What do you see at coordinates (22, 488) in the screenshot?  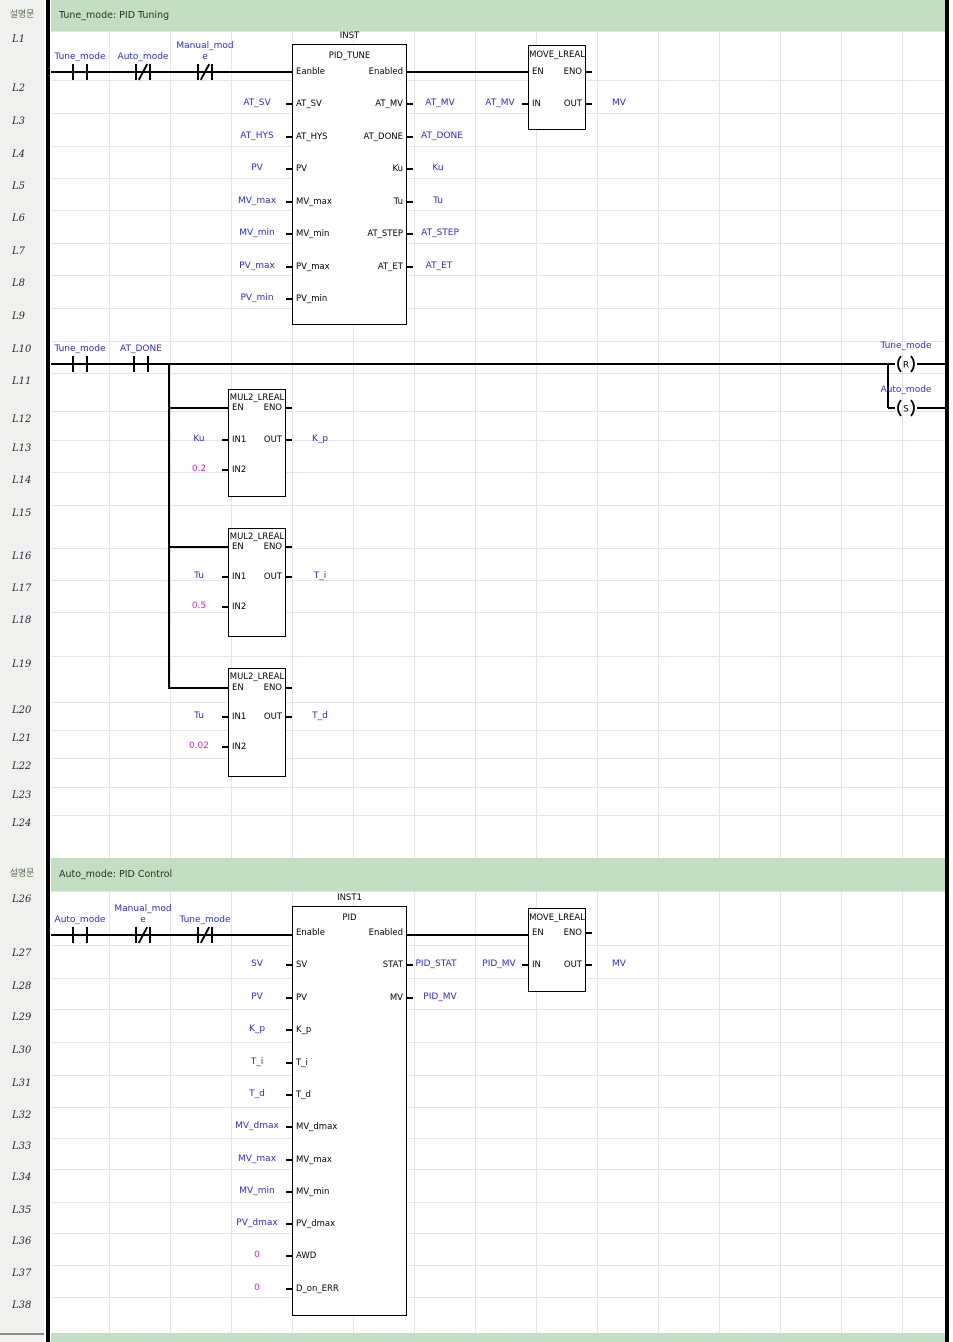 I see `rung-number: L14` at bounding box center [22, 488].